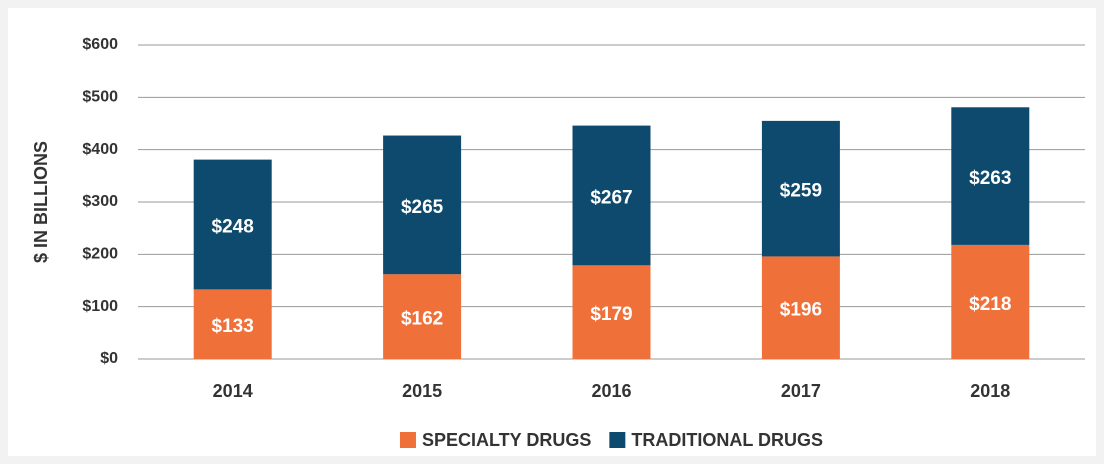  Describe the element at coordinates (990, 391) in the screenshot. I see `x-tick-label: 2018` at that location.